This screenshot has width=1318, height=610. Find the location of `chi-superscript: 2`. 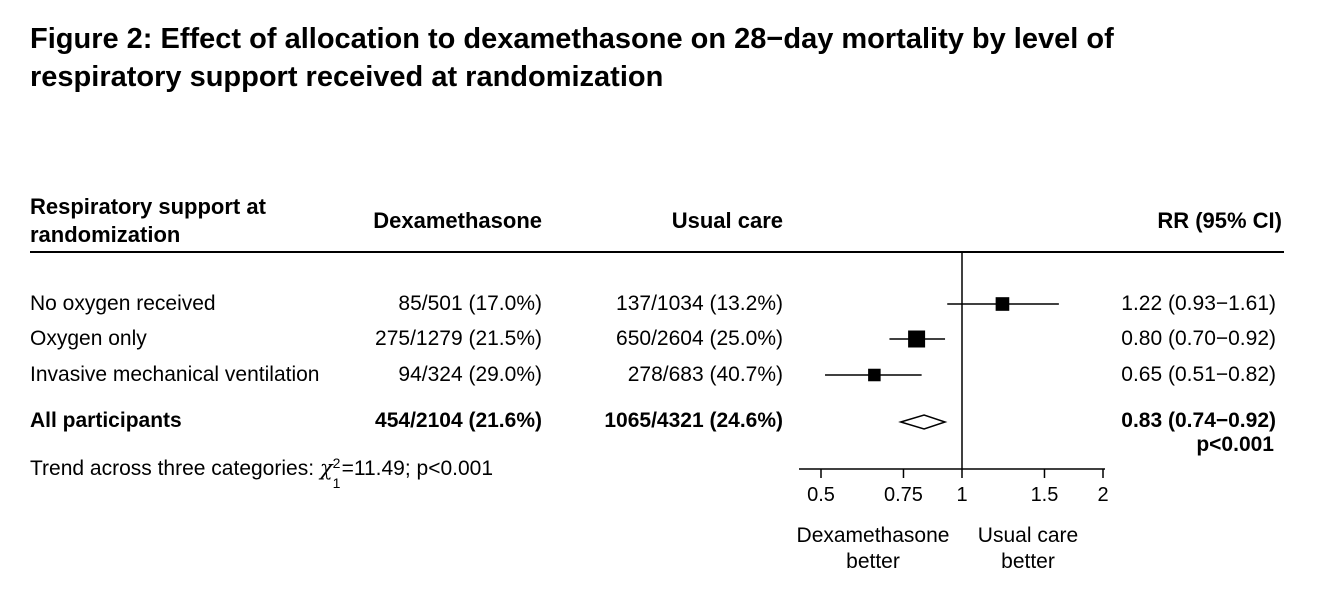

chi-superscript: 2 is located at coordinates (336, 463).